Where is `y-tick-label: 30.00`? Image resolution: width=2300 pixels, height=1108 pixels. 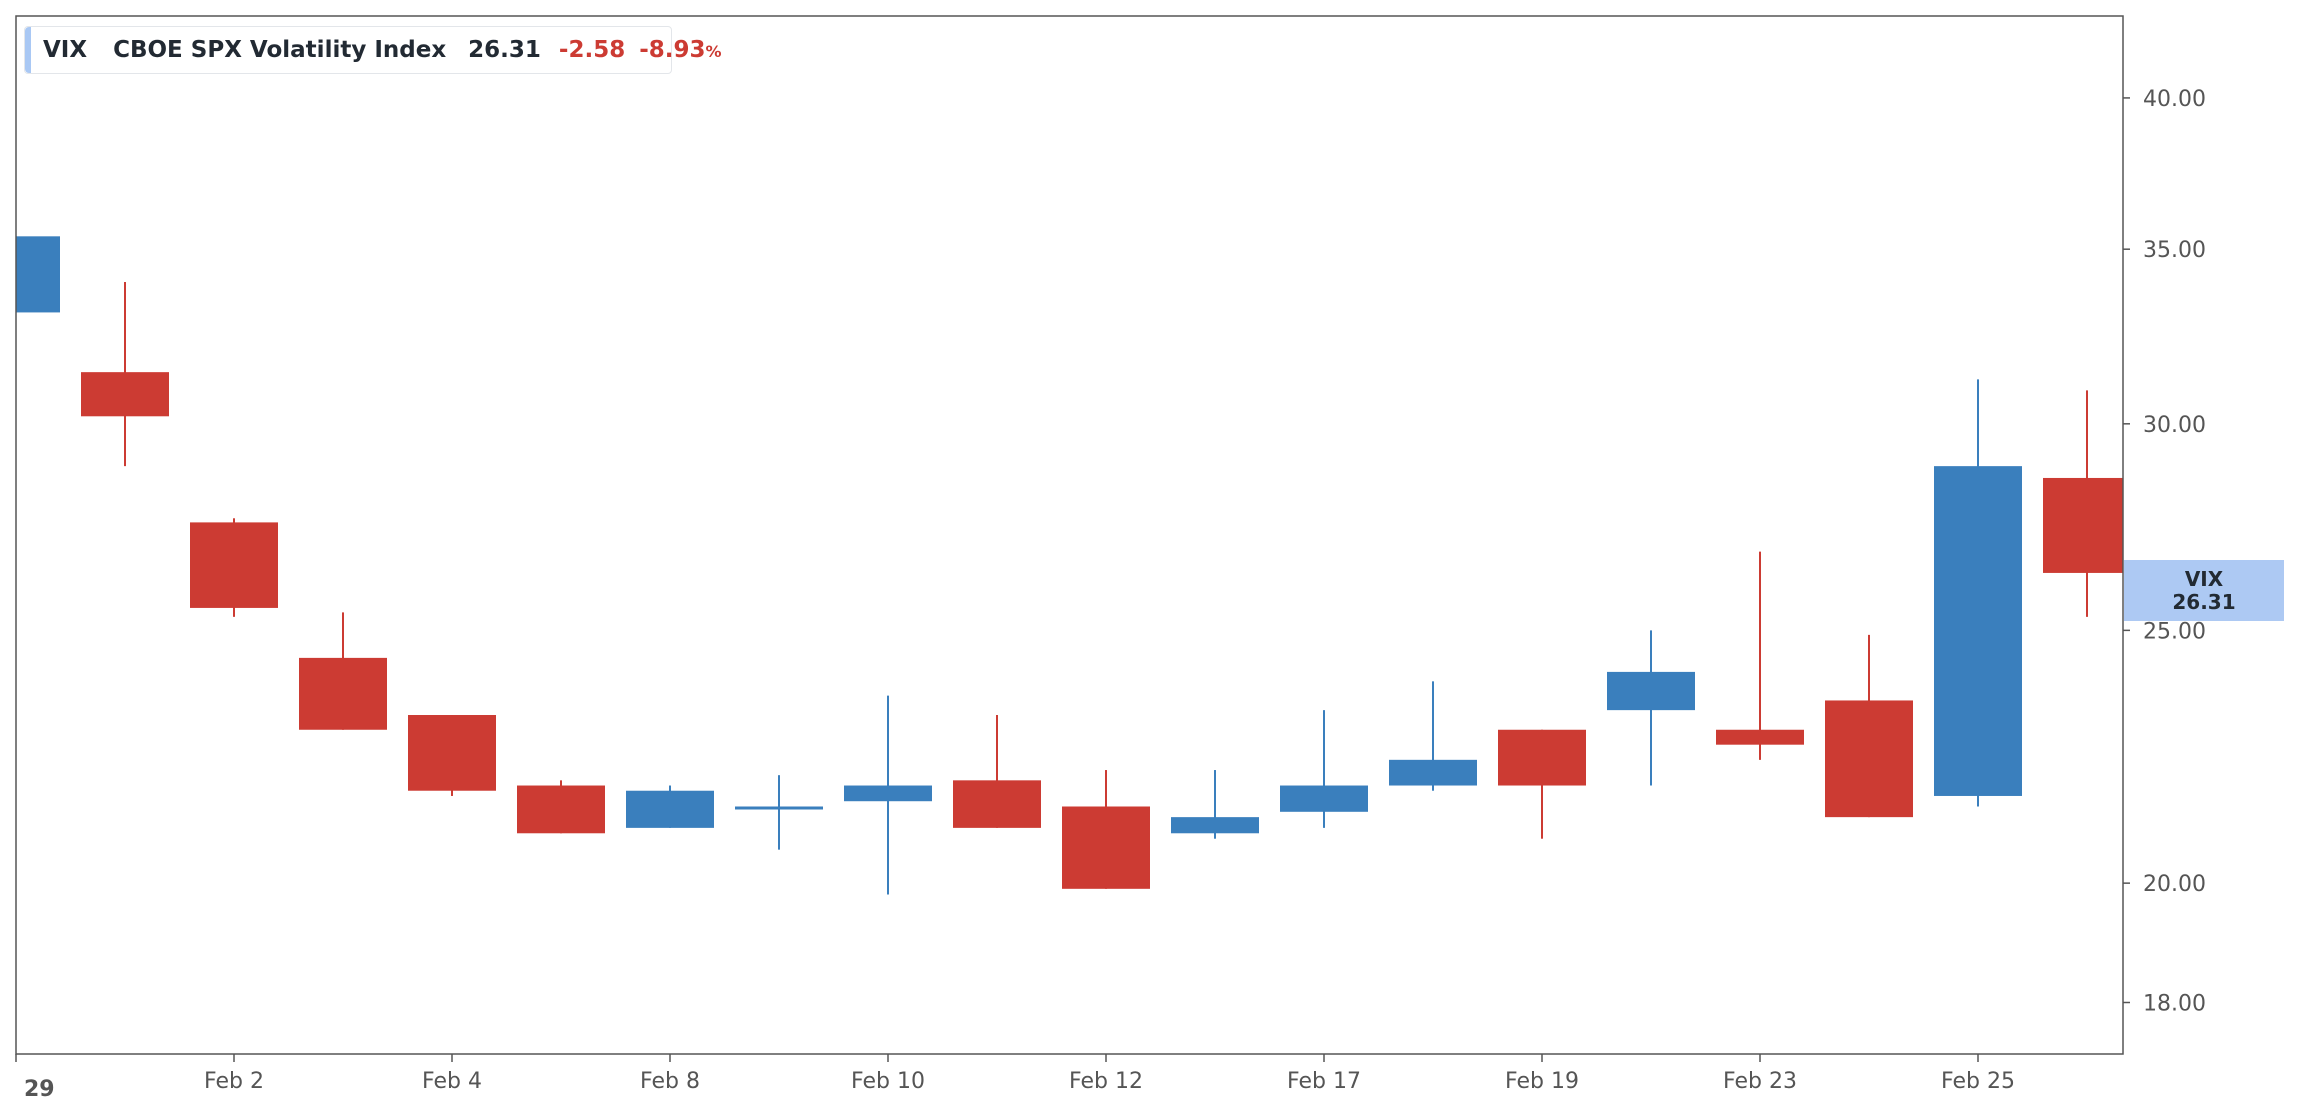 y-tick-label: 30.00 is located at coordinates (2174, 425).